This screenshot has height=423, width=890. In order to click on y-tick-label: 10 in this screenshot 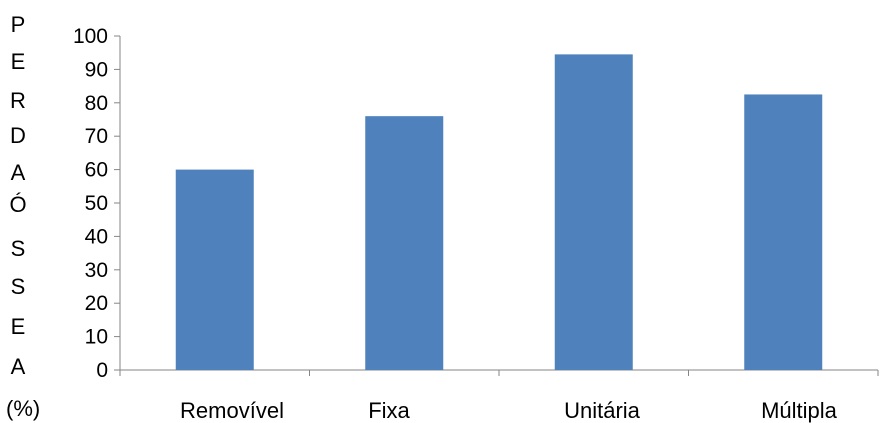, I will do `click(96, 337)`.